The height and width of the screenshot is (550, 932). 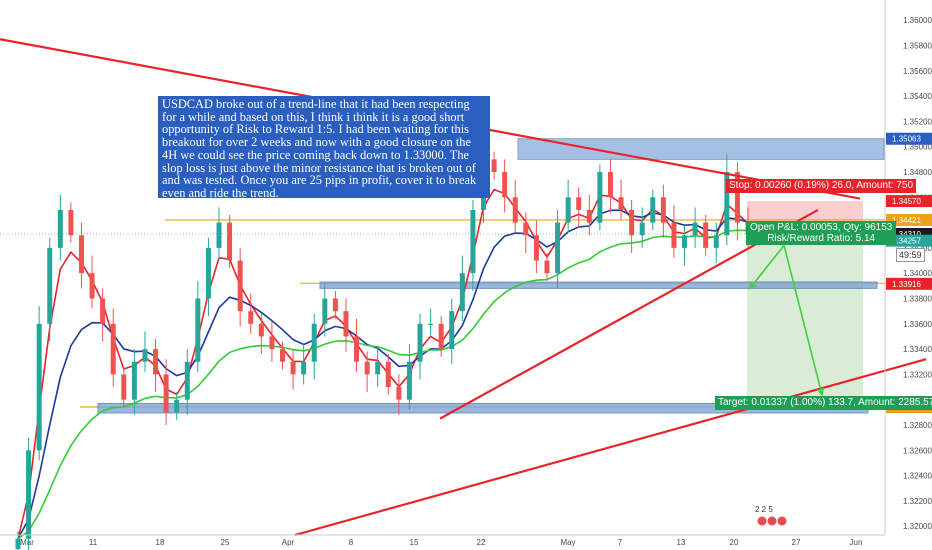 What do you see at coordinates (701, 149) in the screenshot?
I see `resistance-zone` at bounding box center [701, 149].